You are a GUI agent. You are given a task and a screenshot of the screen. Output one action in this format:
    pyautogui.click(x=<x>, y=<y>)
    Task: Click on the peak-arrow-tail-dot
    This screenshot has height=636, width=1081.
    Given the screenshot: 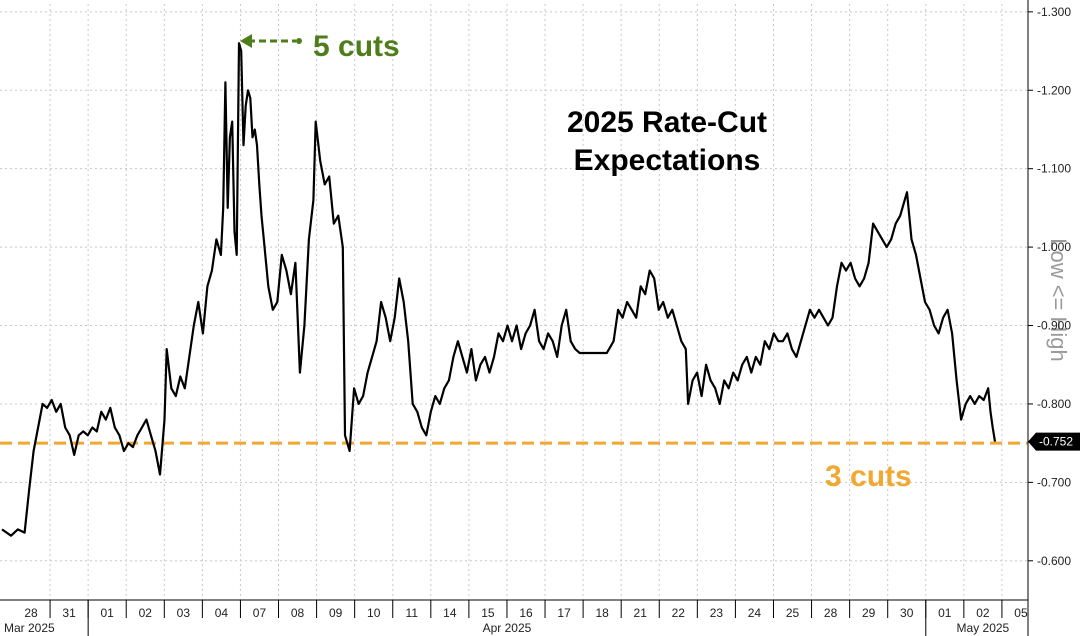 What is the action you would take?
    pyautogui.click(x=299, y=41)
    